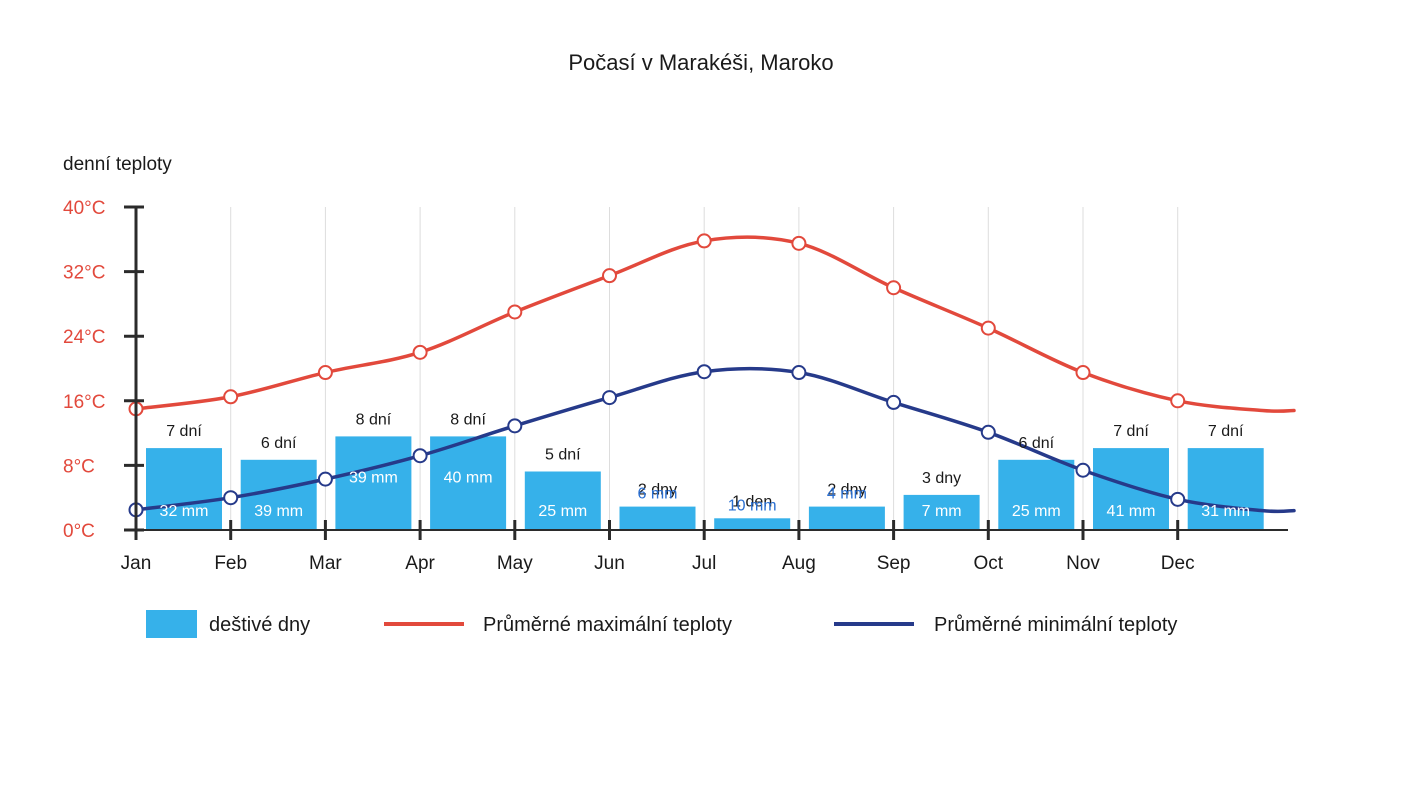  I want to click on legend-label-min-temperature: Průměrné minimální teploty, so click(1055, 625).